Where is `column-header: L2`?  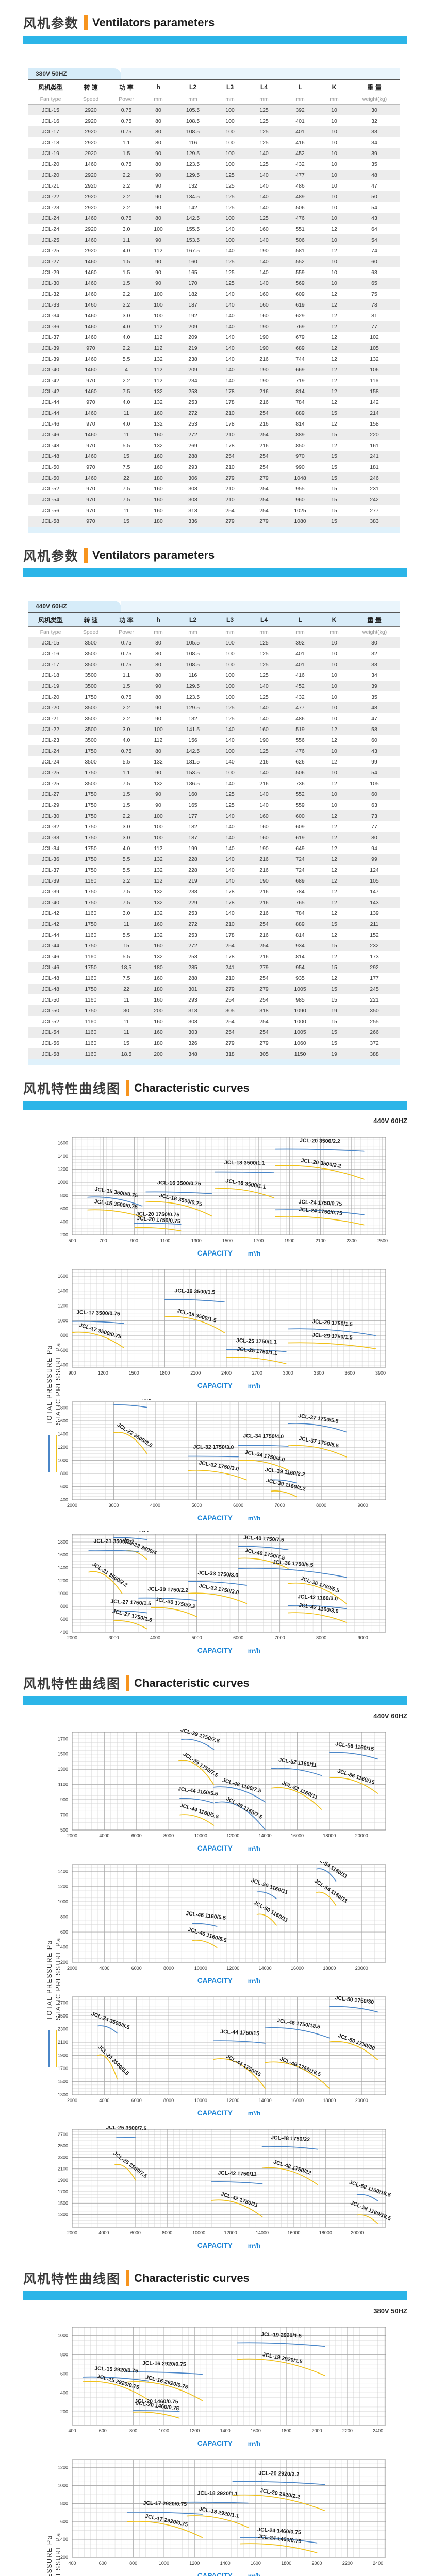
column-header: L2 is located at coordinates (193, 619).